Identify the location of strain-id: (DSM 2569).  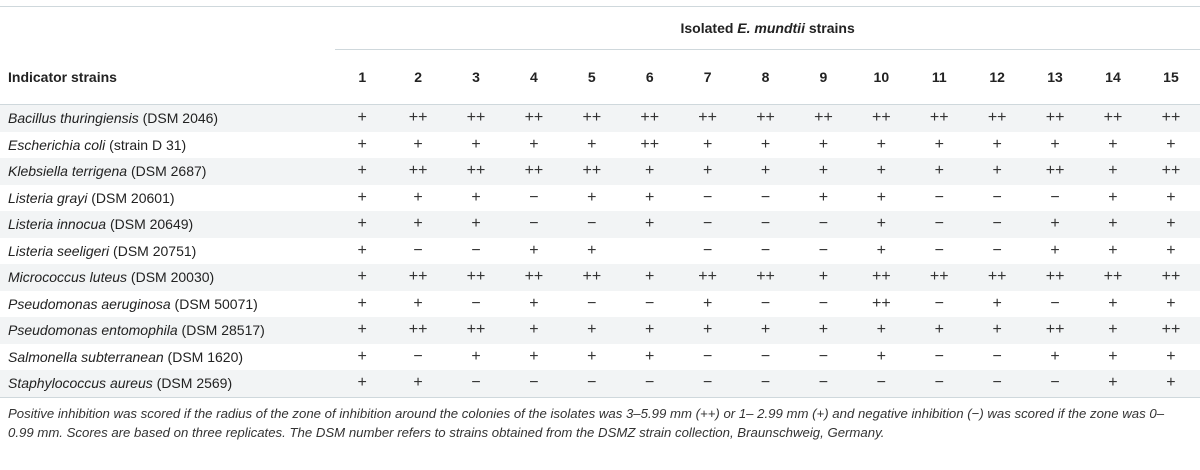
(192, 383).